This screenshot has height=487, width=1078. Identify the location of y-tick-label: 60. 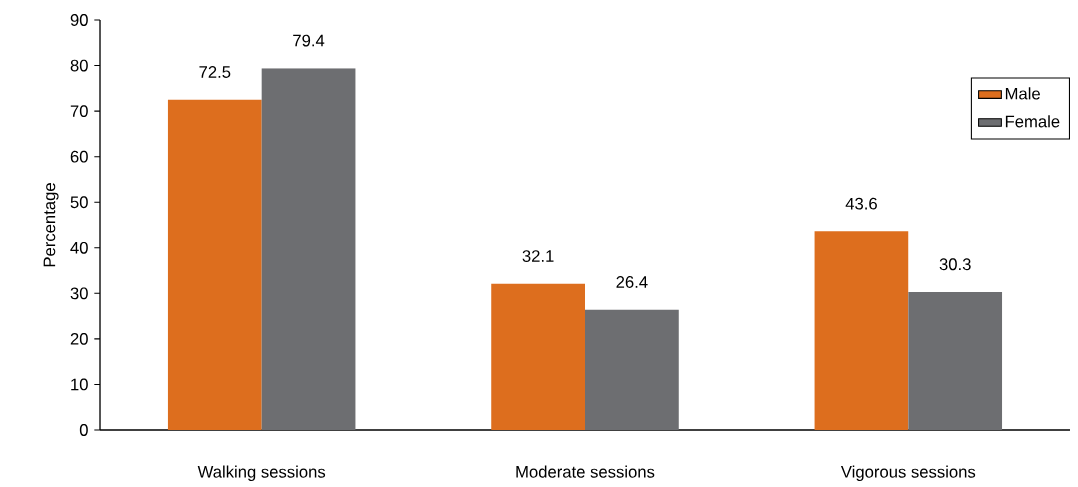
(79, 156).